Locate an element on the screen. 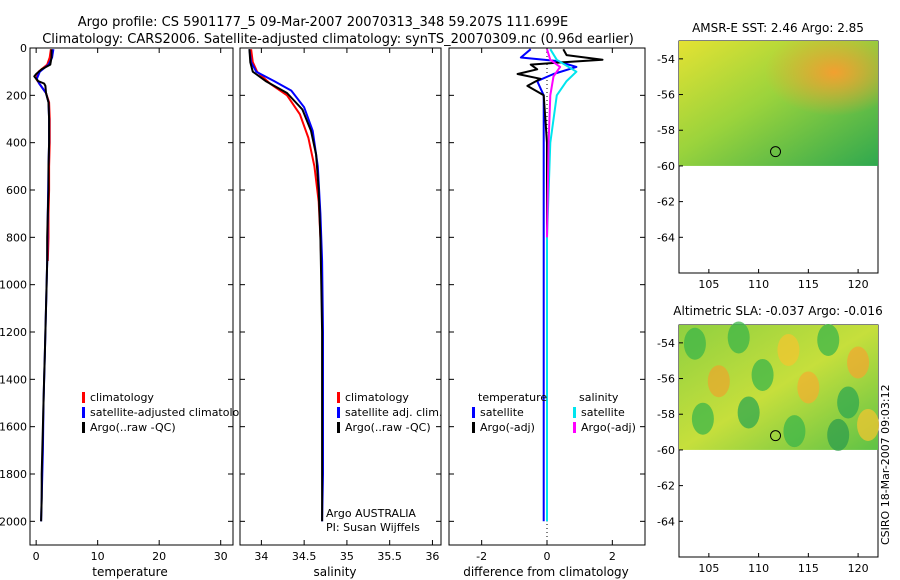 The width and height of the screenshot is (900, 580). y-tick-label: 600 is located at coordinates (16, 190).